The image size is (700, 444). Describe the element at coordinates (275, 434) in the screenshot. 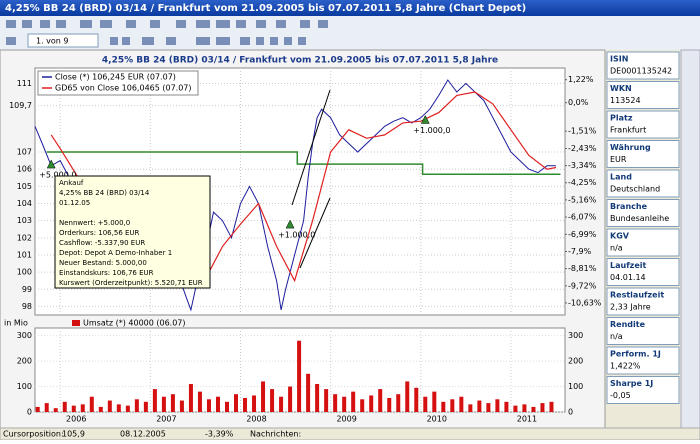

I see `status-news: Nachrichten:` at that location.